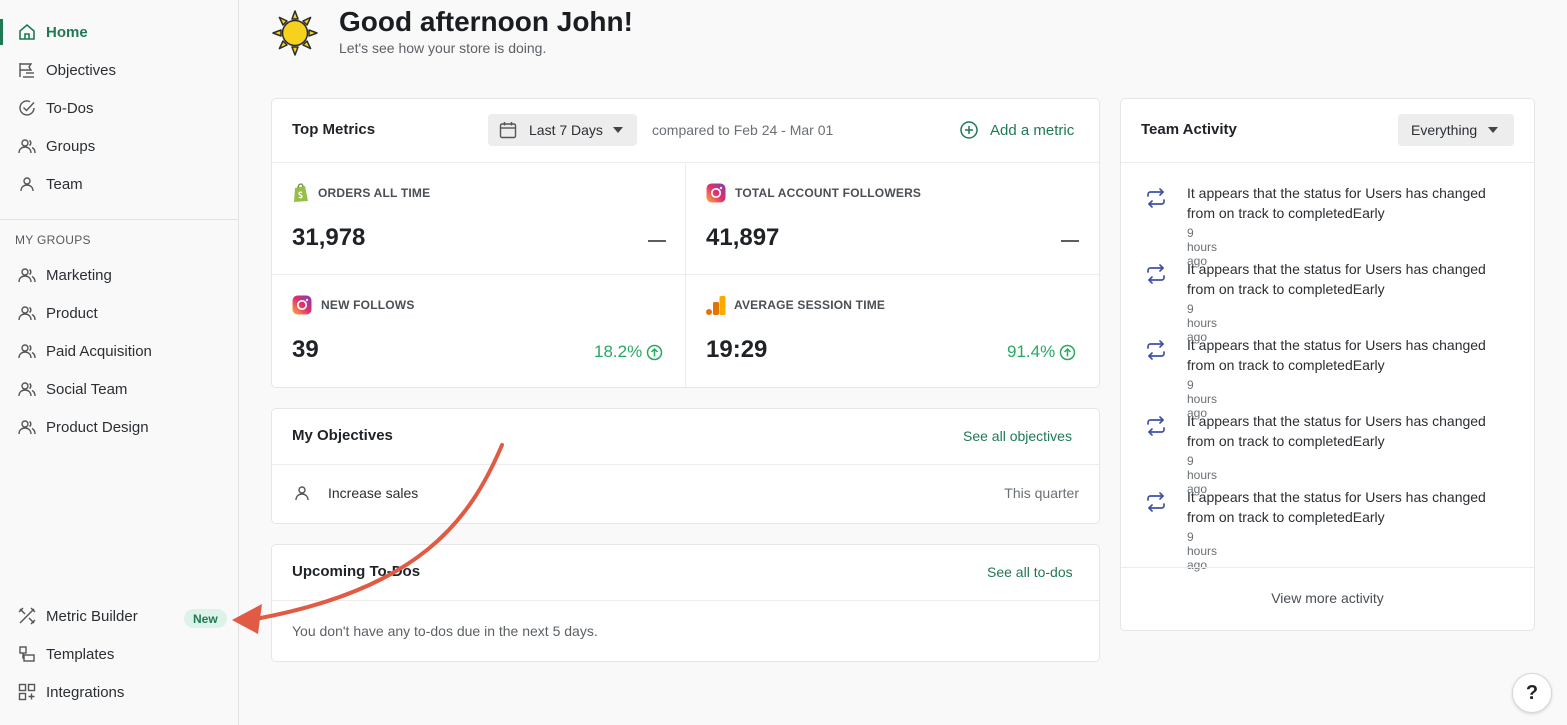  What do you see at coordinates (1444, 130) in the screenshot?
I see `activity-filter-label: Everything` at bounding box center [1444, 130].